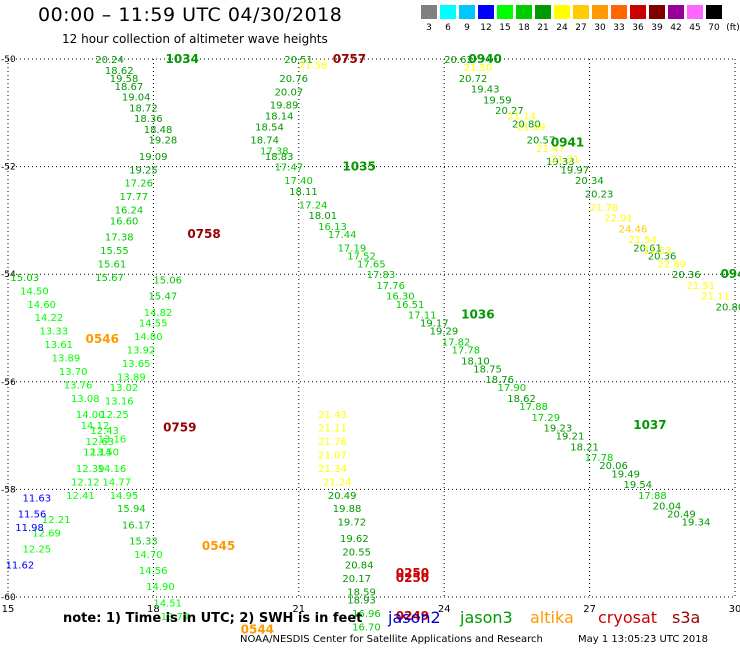  Describe the element at coordinates (203, 234) in the screenshot. I see `time-annotation: 0758` at that location.